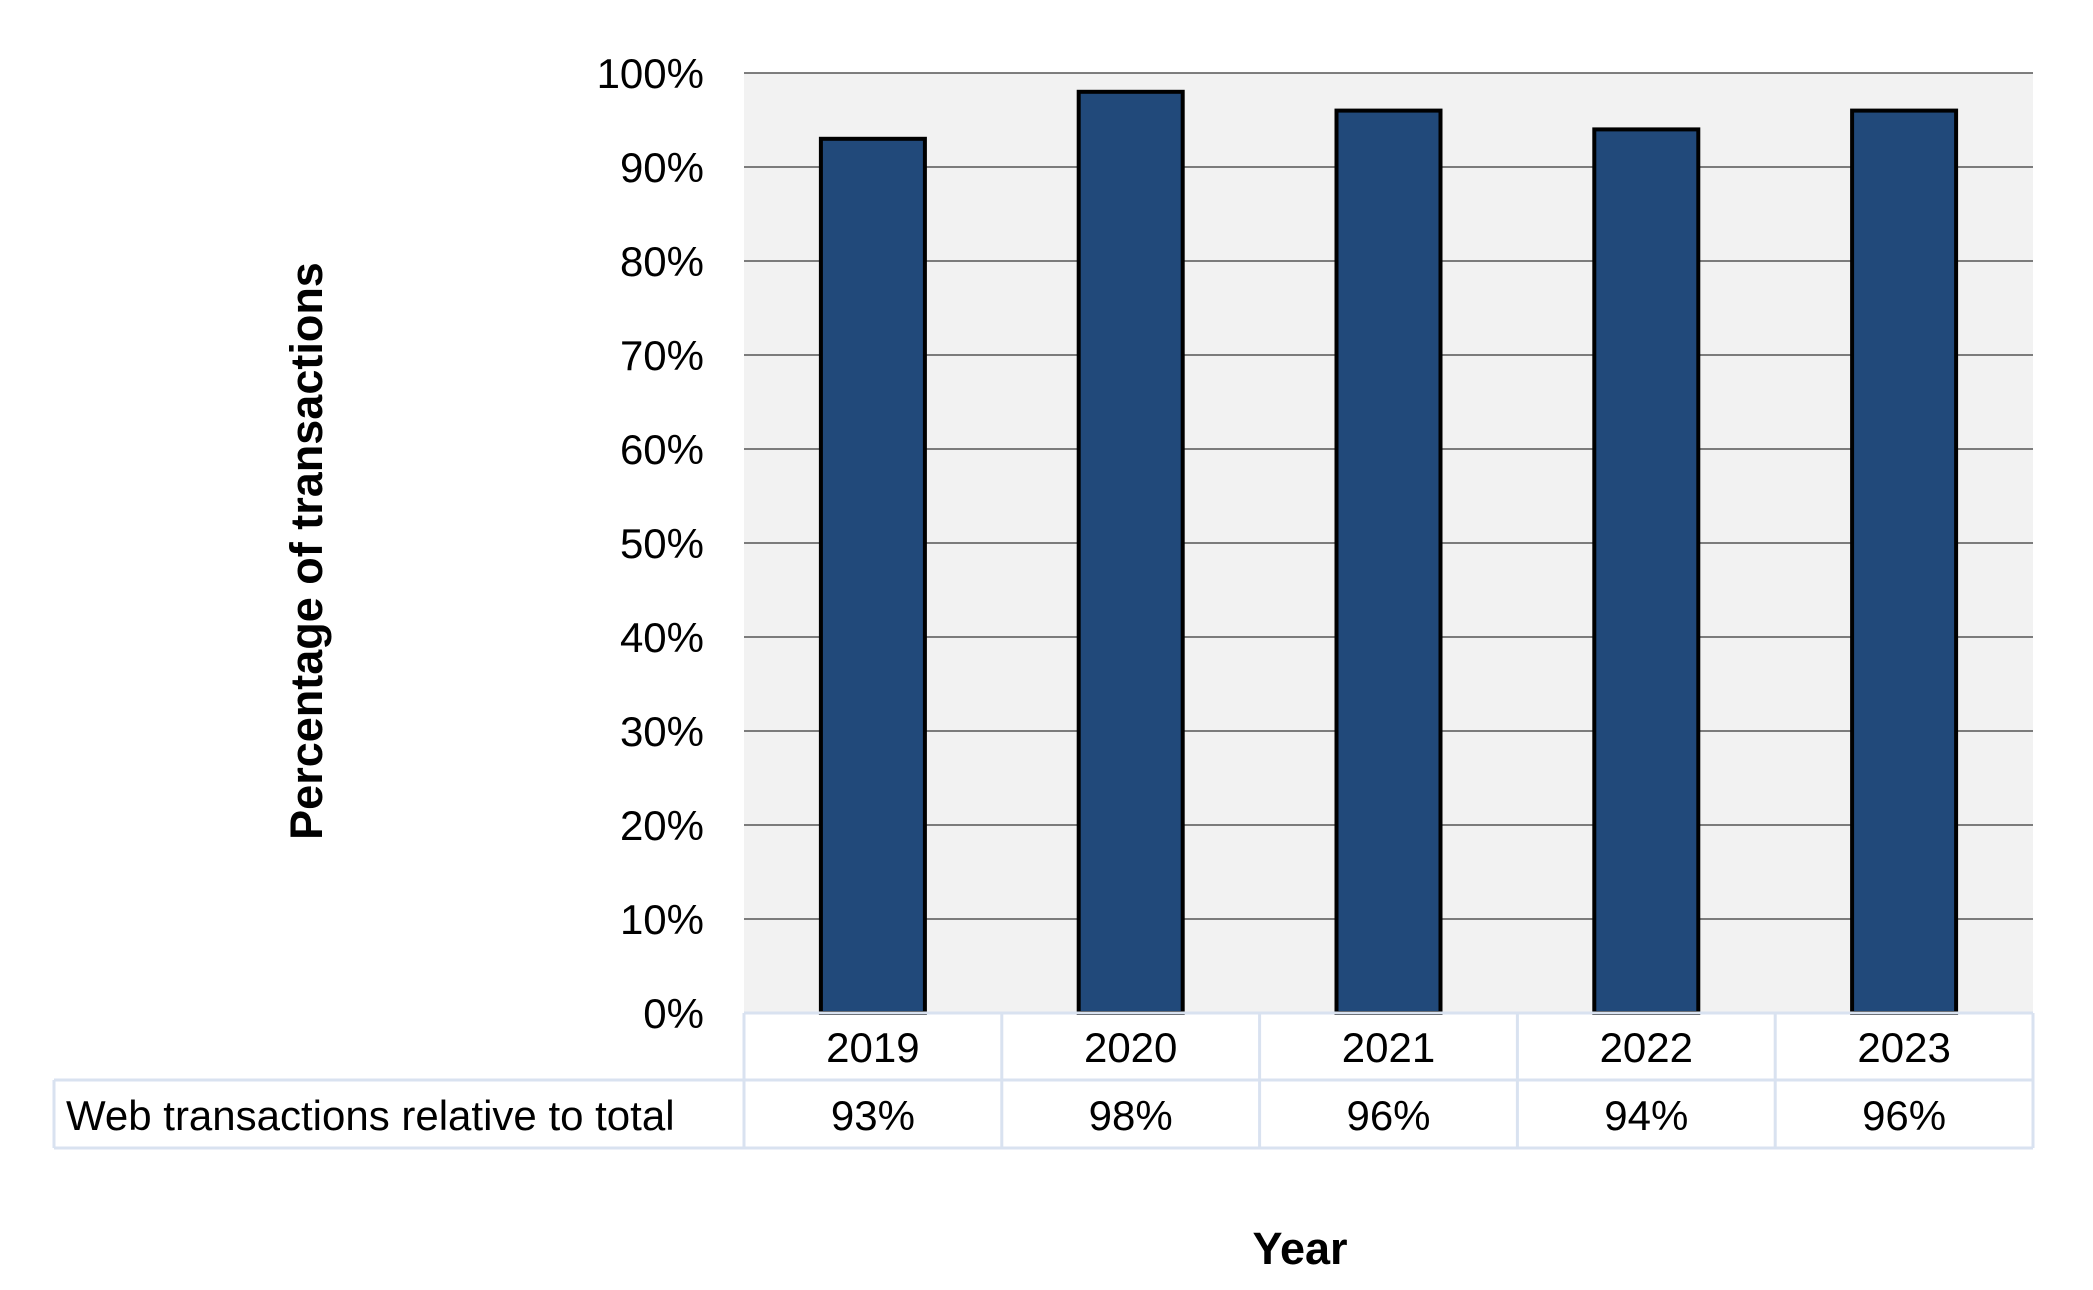 This screenshot has height=1290, width=2093. What do you see at coordinates (1646, 1047) in the screenshot?
I see `x-tick-label: 2022` at bounding box center [1646, 1047].